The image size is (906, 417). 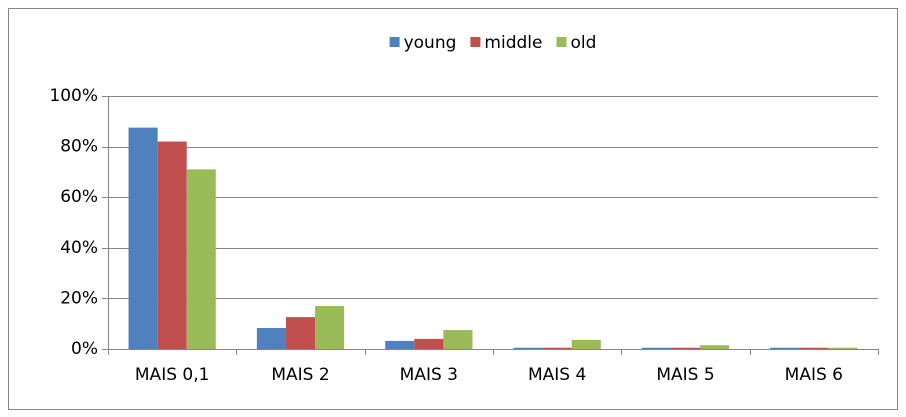 I want to click on x-tick-label: MAIS 6, so click(x=814, y=375).